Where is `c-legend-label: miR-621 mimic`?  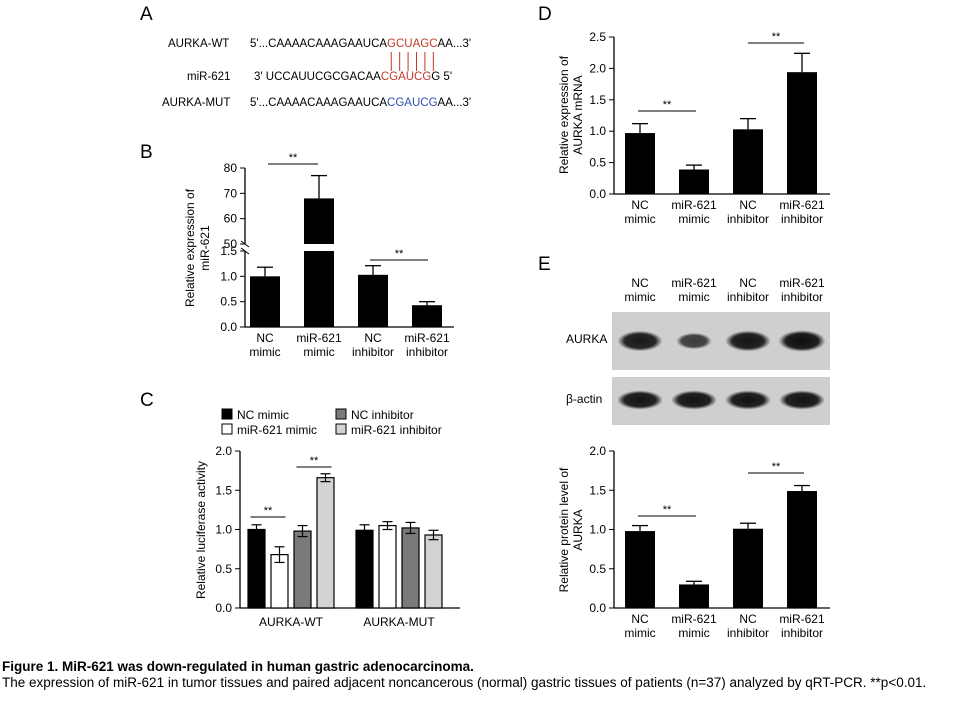 c-legend-label: miR-621 mimic is located at coordinates (277, 430).